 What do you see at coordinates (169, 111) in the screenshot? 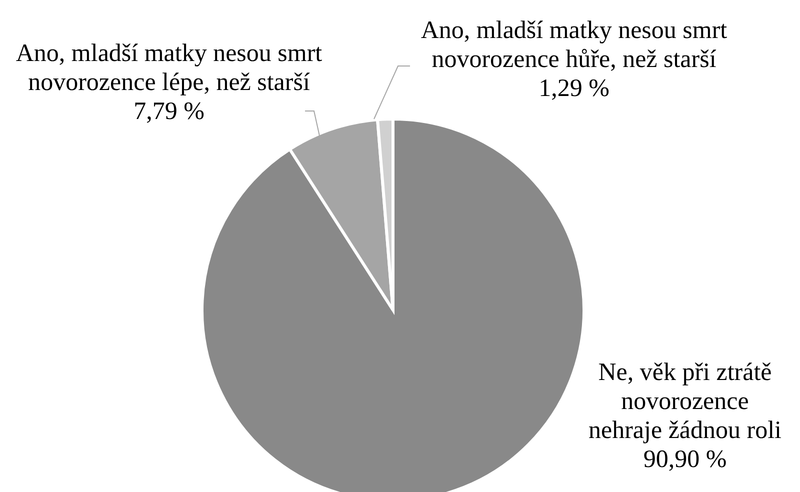
I see `data-label: 7,79 %` at bounding box center [169, 111].